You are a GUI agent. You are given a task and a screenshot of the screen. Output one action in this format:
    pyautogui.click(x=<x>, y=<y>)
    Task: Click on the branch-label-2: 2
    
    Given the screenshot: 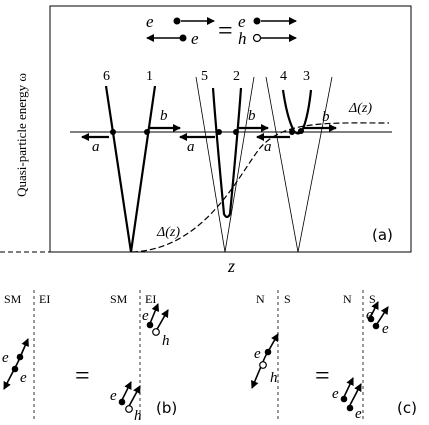 What is the action you would take?
    pyautogui.click(x=236, y=76)
    